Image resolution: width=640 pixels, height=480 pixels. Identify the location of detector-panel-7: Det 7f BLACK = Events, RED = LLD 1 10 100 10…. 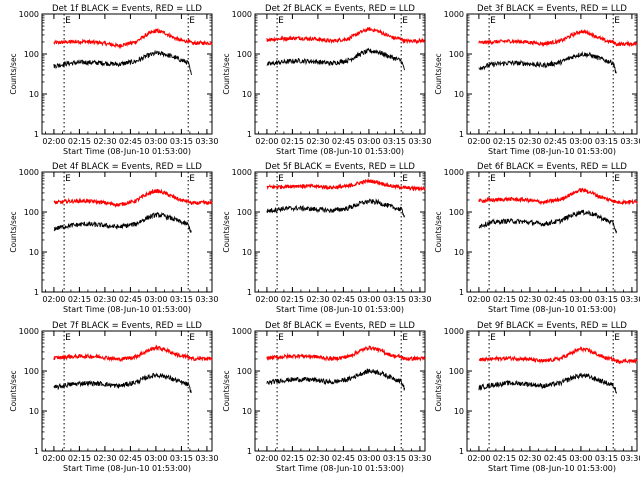
(113, 397).